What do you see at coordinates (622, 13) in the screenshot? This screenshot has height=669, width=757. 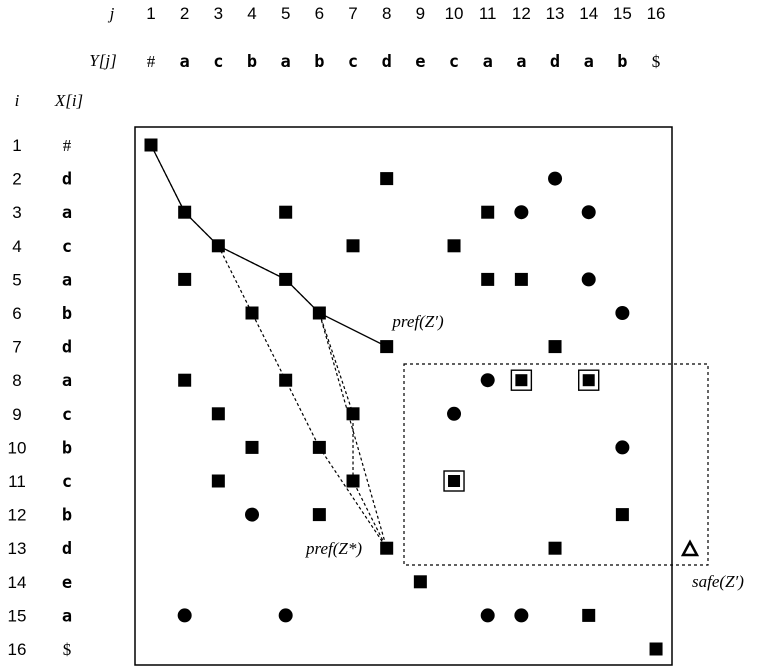 I see `column-number: 15` at bounding box center [622, 13].